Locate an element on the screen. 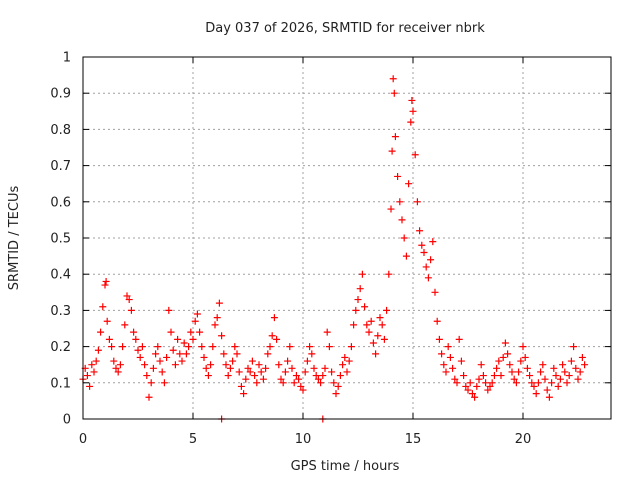 The image size is (640, 480). y-tick-label: 0 is located at coordinates (67, 420).